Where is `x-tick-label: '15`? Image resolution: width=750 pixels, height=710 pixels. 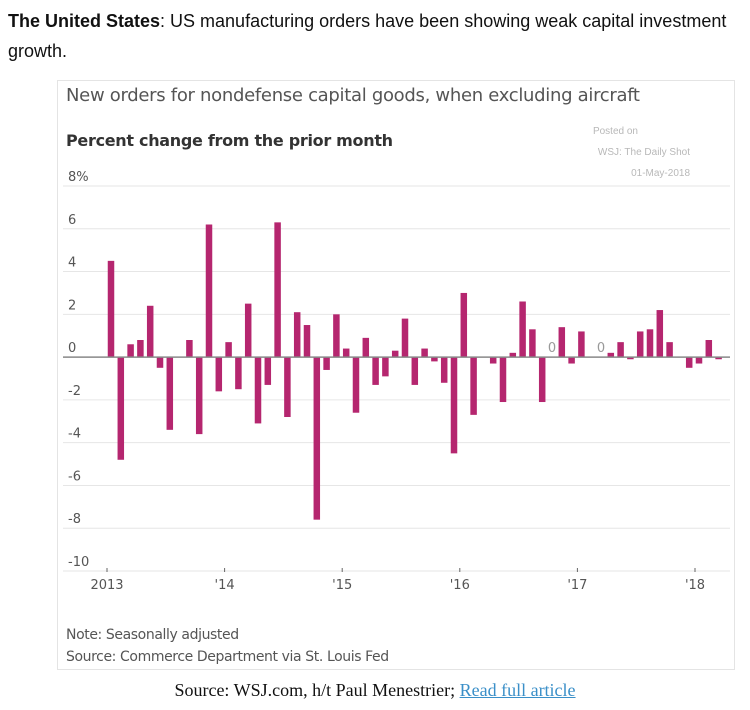 x-tick-label: '15 is located at coordinates (342, 585).